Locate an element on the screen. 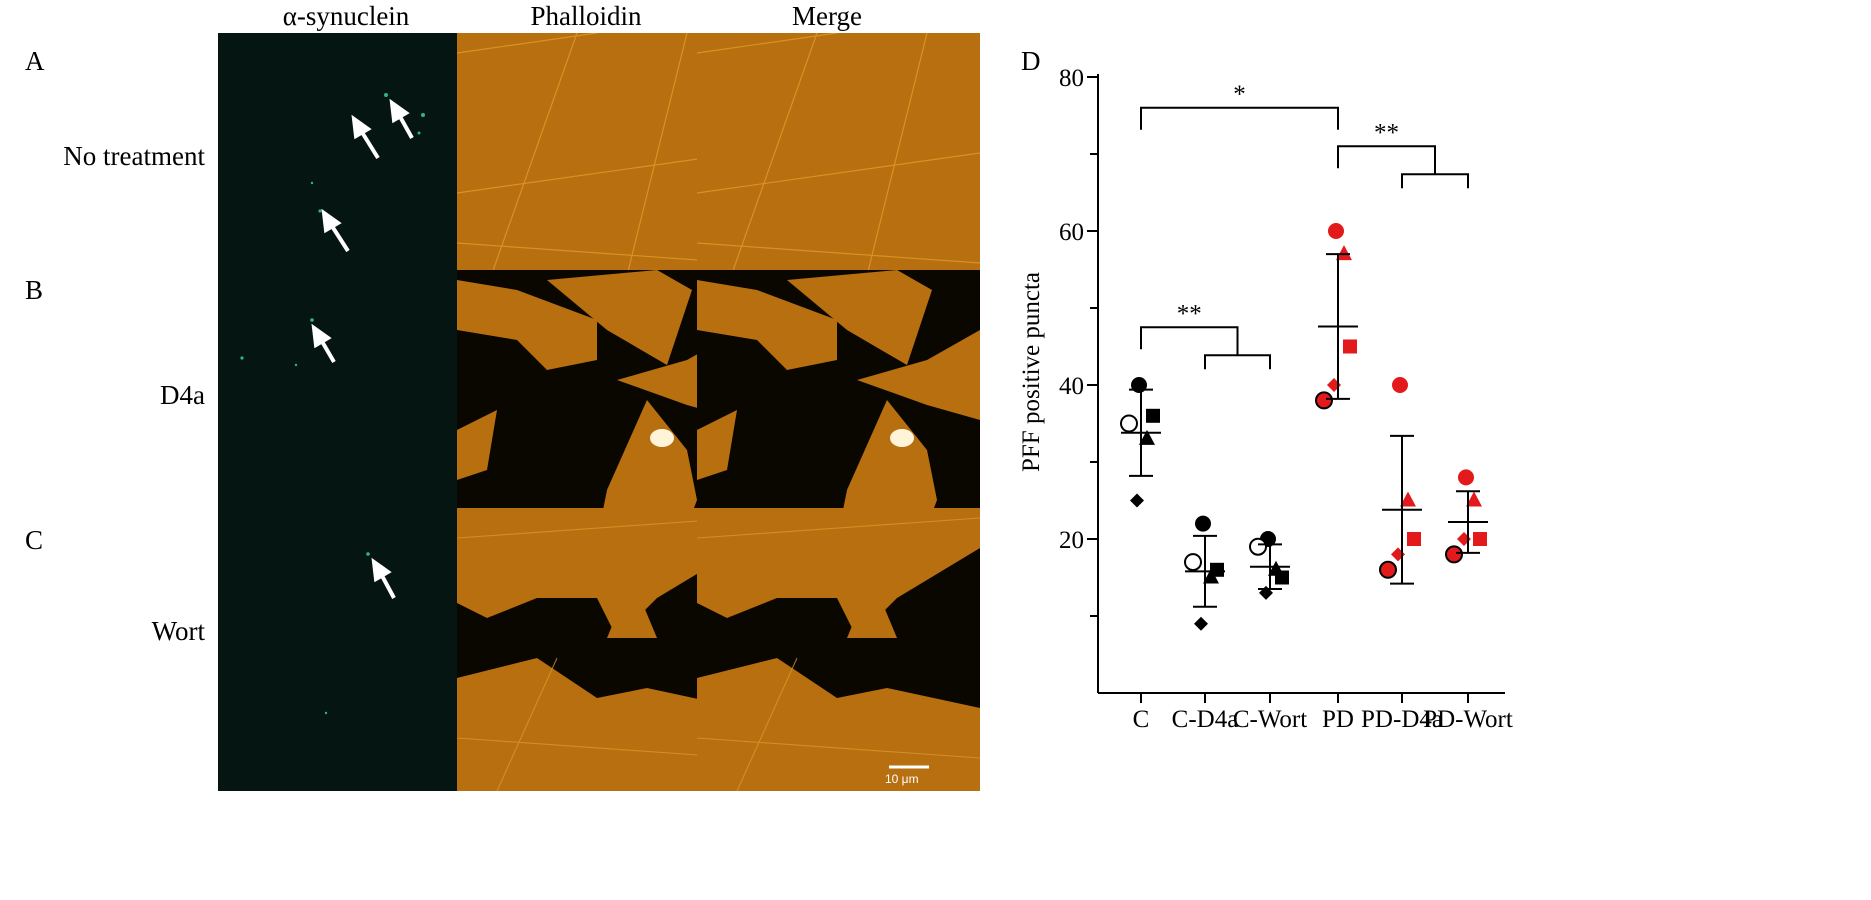 This screenshot has width=1871, height=900. image-phalloidin-wort is located at coordinates (598, 649).